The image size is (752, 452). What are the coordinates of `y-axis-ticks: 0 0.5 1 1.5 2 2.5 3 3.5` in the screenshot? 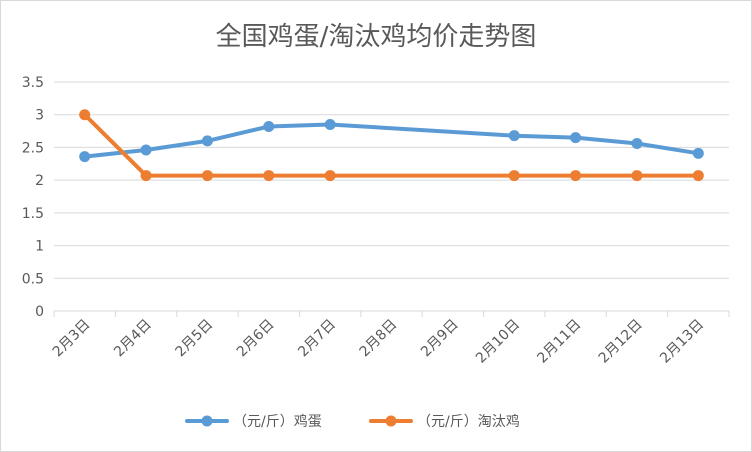 It's located at (33, 197).